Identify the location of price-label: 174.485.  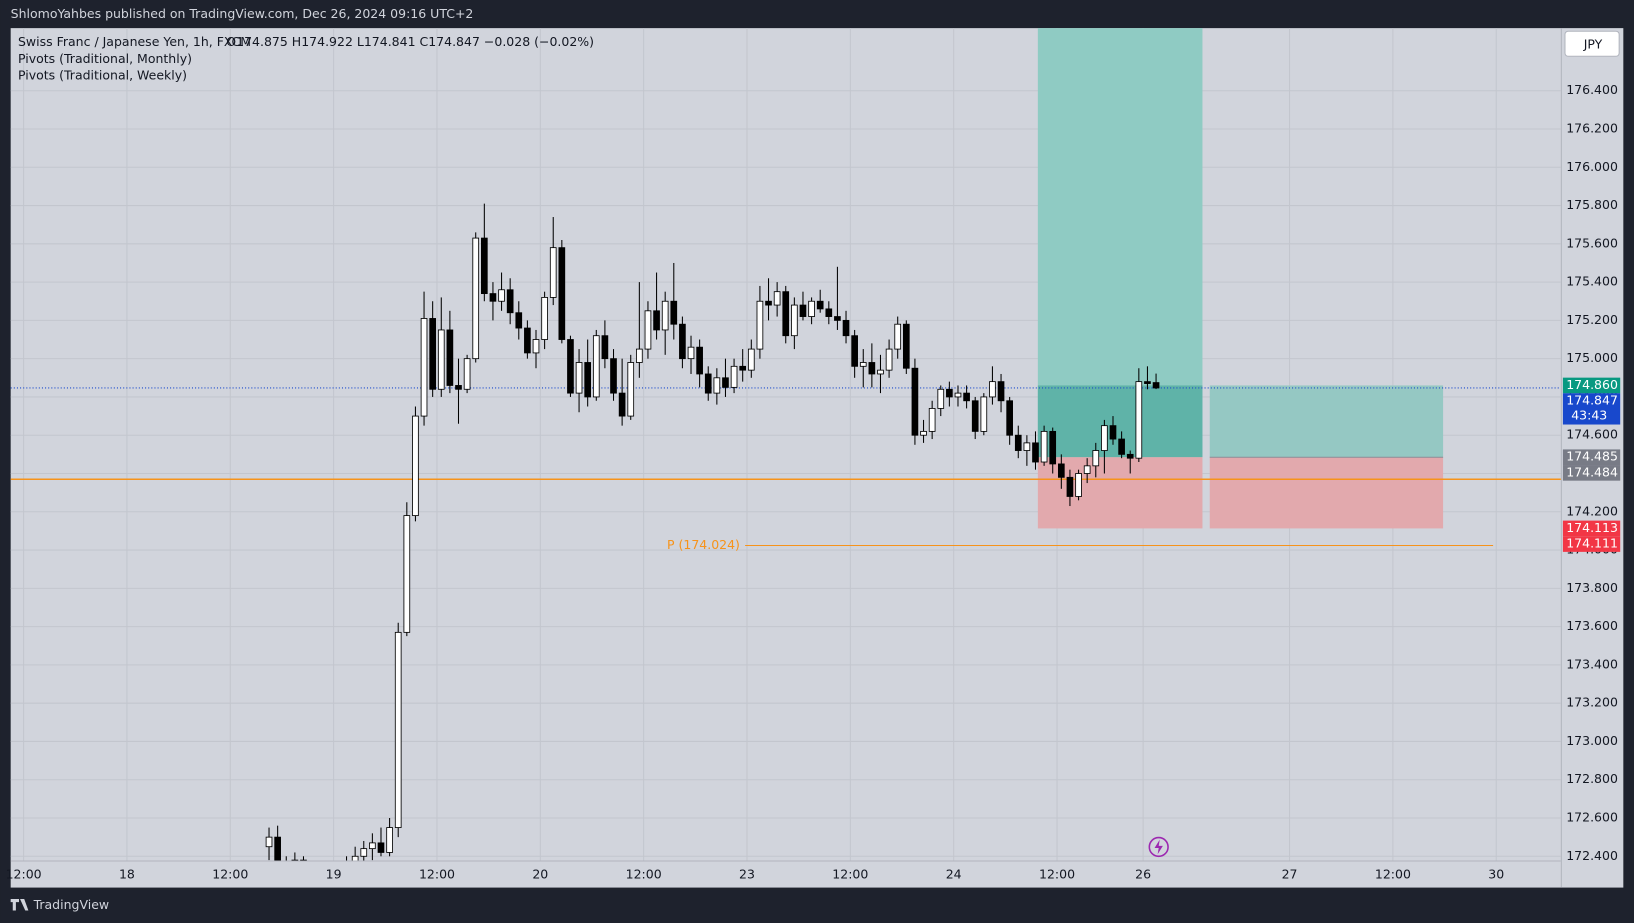
(1592, 456).